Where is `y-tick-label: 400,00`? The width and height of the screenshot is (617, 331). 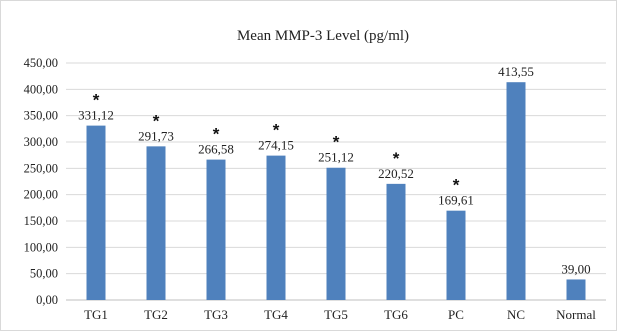 y-tick-label: 400,00 is located at coordinates (41, 89).